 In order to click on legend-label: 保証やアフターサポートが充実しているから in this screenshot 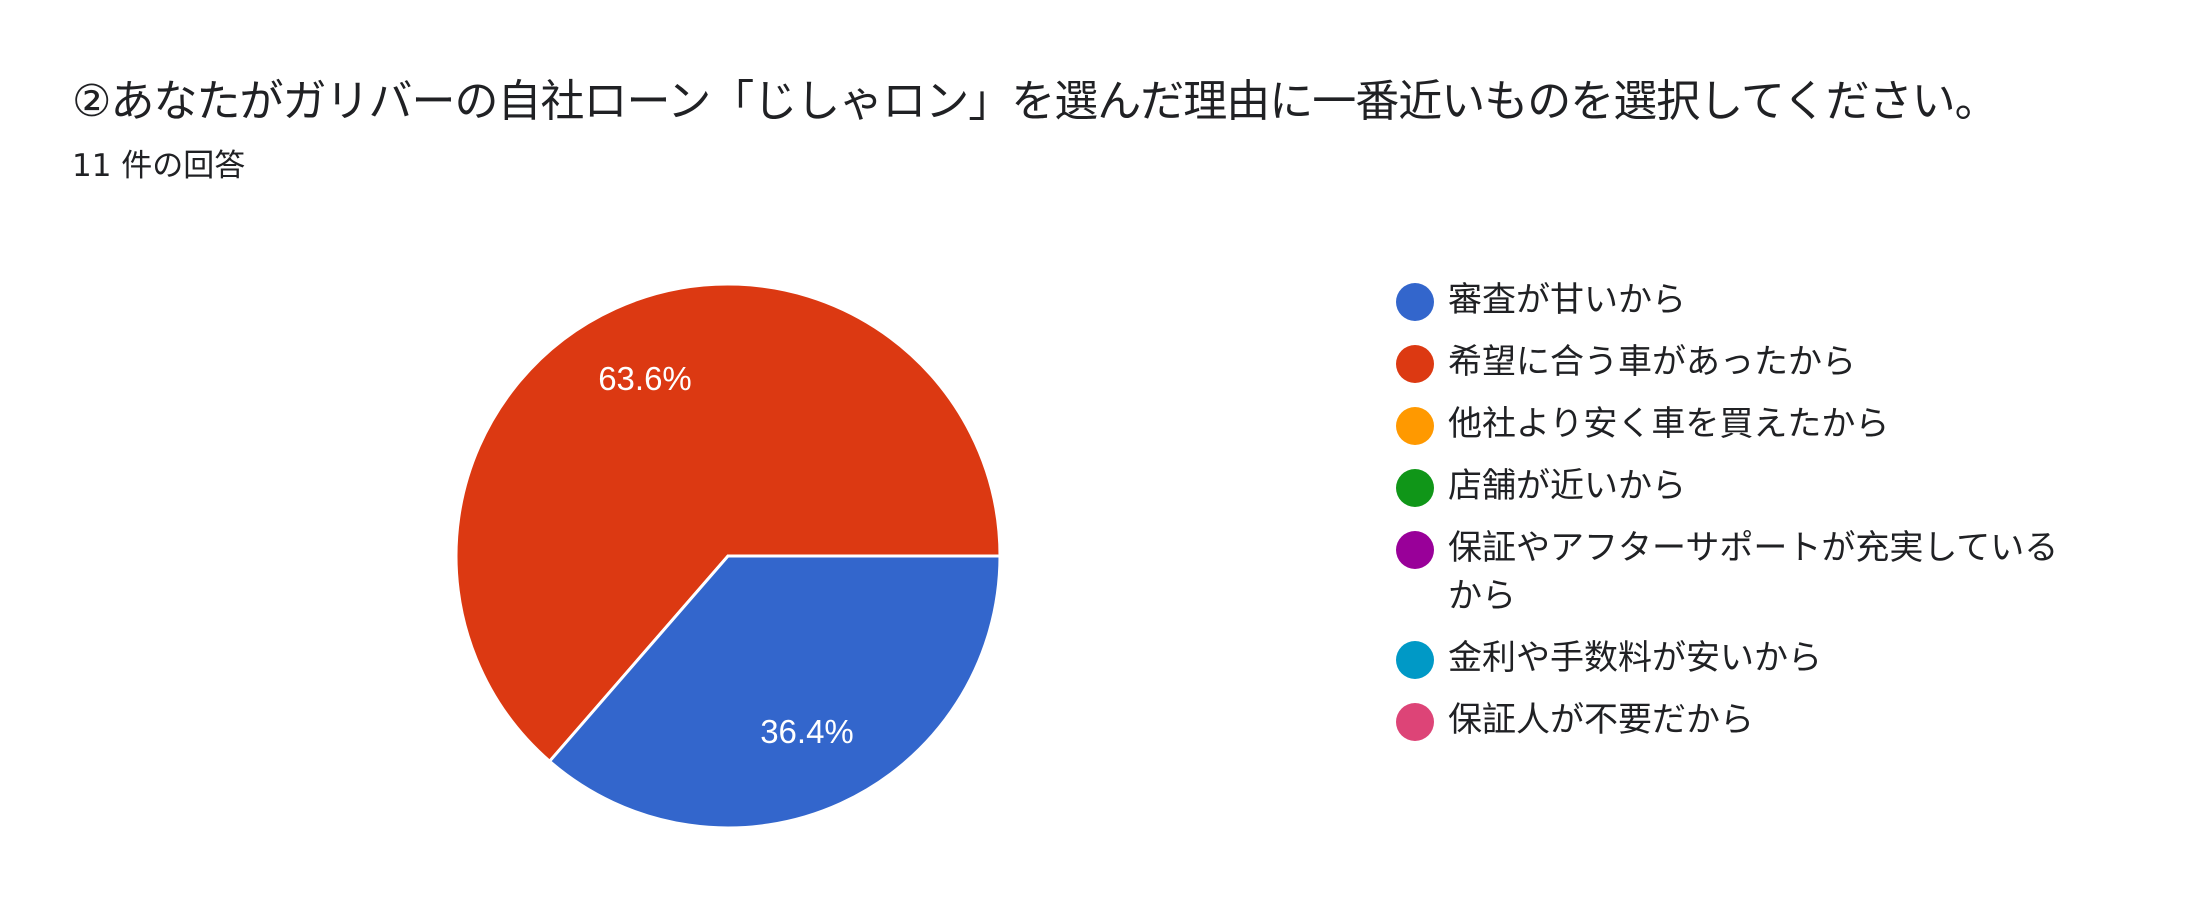, I will do `click(1753, 572)`.